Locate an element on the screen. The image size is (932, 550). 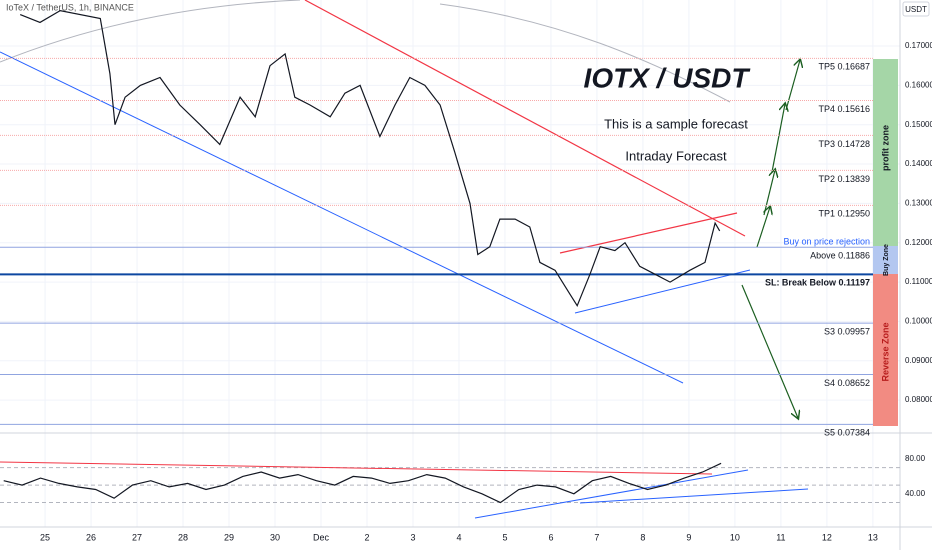
y-tick-label: 0.10000 is located at coordinates (918, 321).